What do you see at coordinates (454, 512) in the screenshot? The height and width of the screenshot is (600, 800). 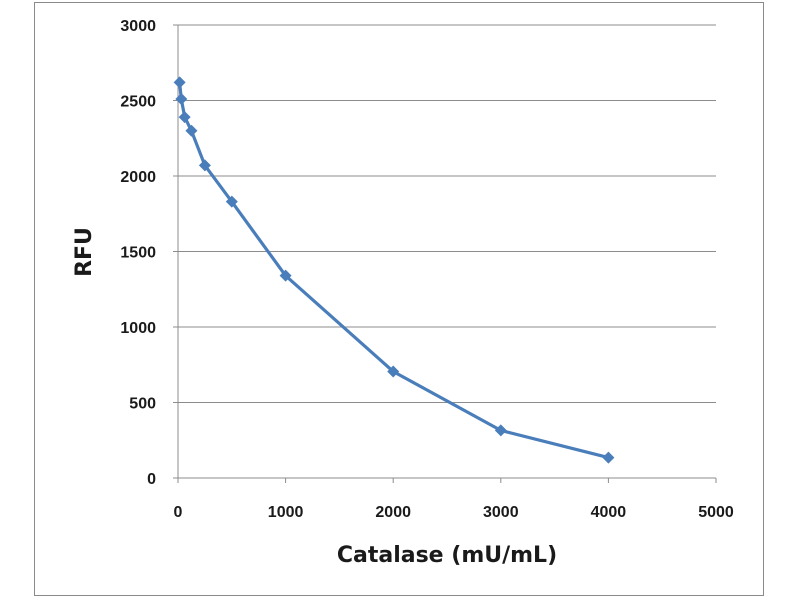 I see `x-tick-labels: 0 1000 2000 3000 4000 5000` at bounding box center [454, 512].